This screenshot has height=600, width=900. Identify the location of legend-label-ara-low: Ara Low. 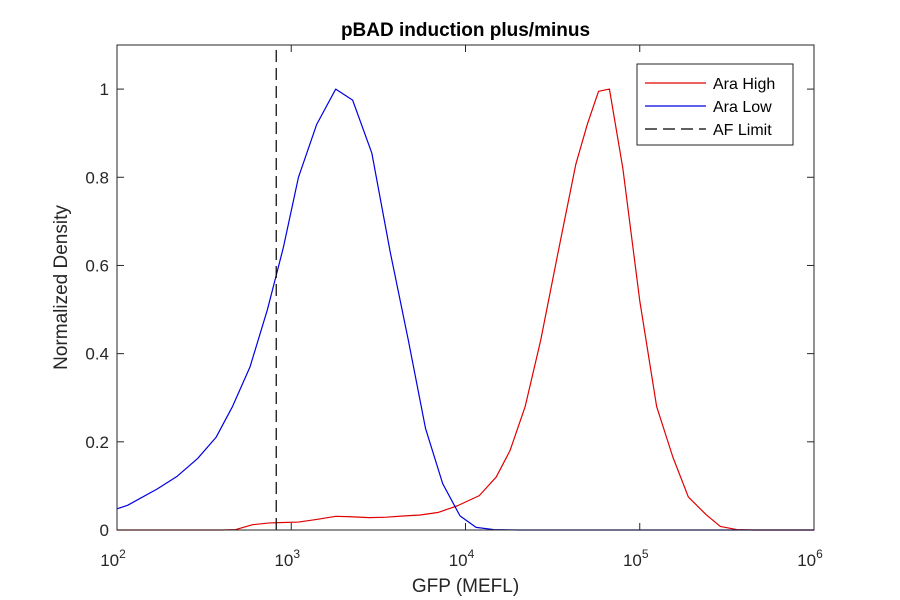
(742, 107).